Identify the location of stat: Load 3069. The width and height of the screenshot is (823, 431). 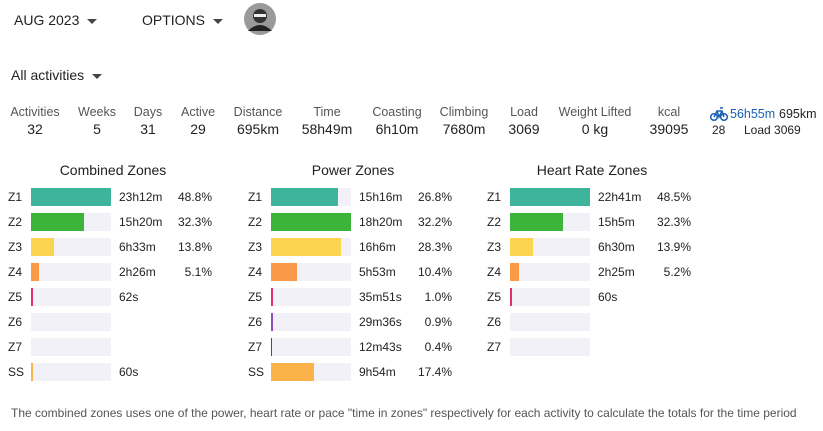
(523, 121).